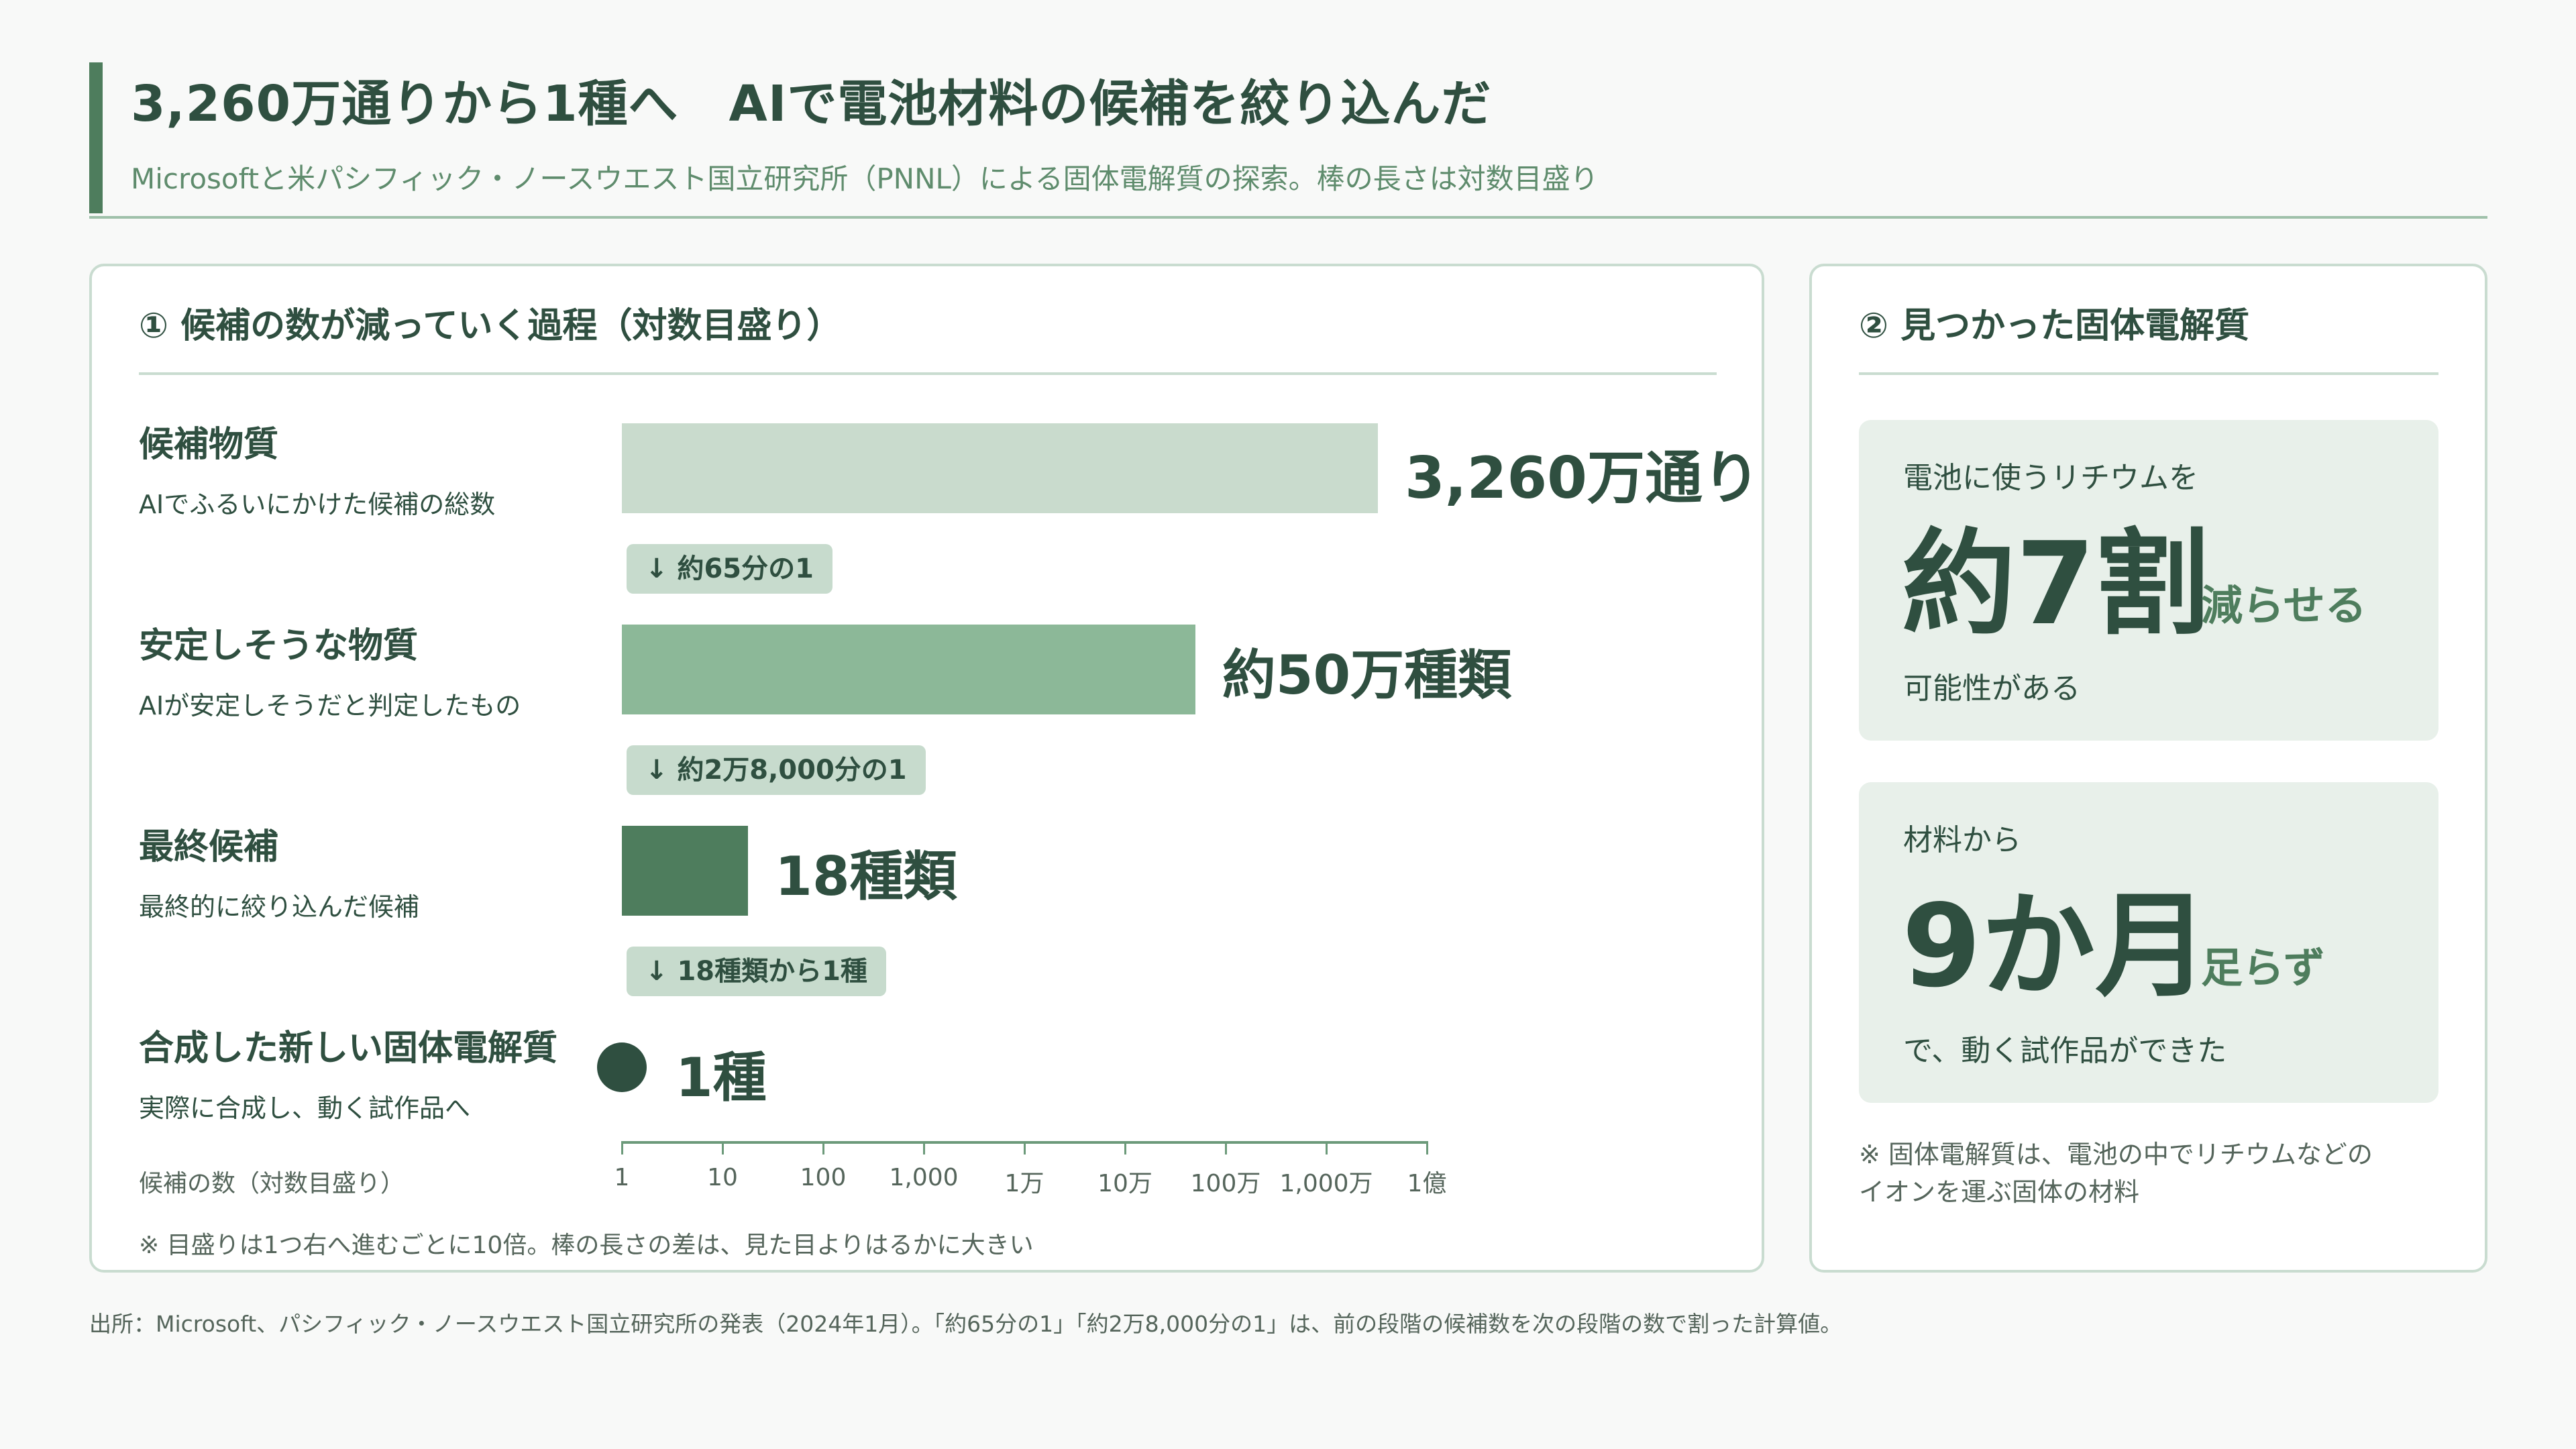 This screenshot has height=1449, width=2576. Describe the element at coordinates (1582, 478) in the screenshot. I see `bar-value-candidates: 3,260万通り` at that location.